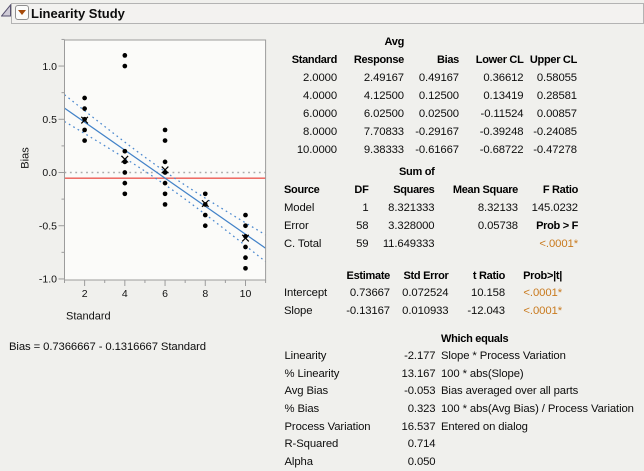  Describe the element at coordinates (6, 10) in the screenshot. I see `outline-tree-icon` at that location.